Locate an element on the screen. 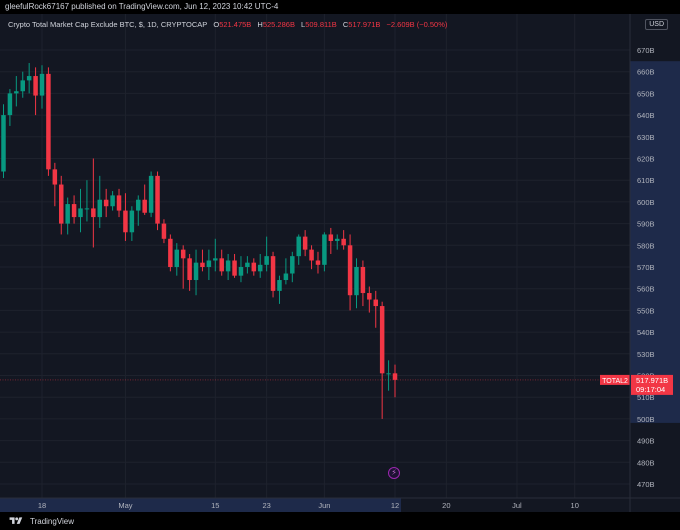 This screenshot has height=530, width=680. price-tick-label: 540B is located at coordinates (646, 332).